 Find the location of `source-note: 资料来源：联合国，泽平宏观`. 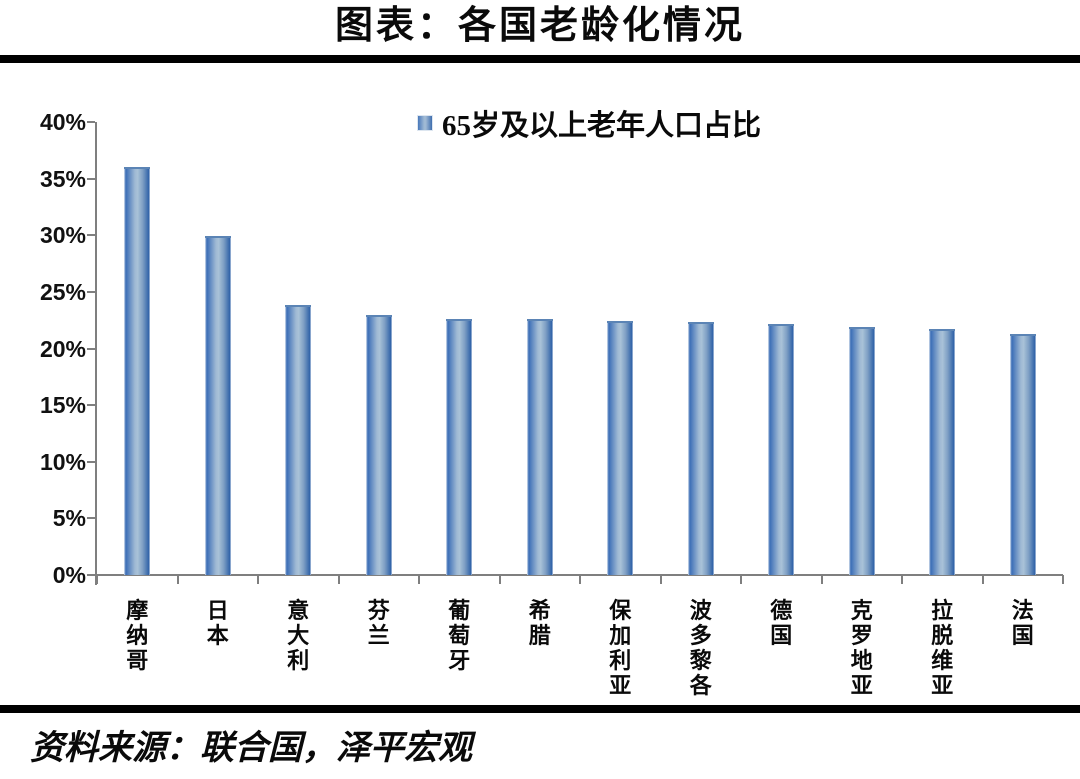

source-note: 资料来源：联合国，泽平宏观 is located at coordinates (251, 748).